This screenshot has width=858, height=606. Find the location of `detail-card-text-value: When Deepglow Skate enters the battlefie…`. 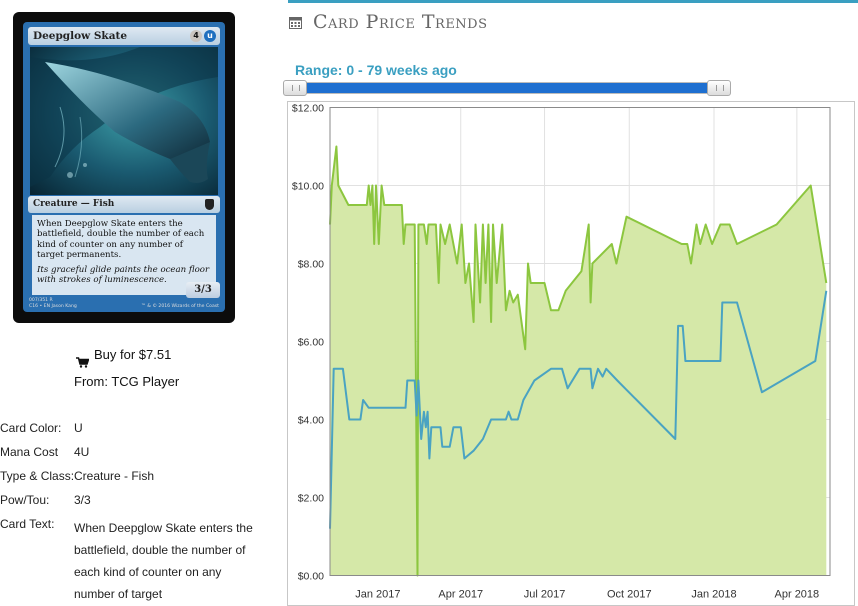

detail-card-text-value: When Deepglow Skate enters the battlefie… is located at coordinates (163, 561).